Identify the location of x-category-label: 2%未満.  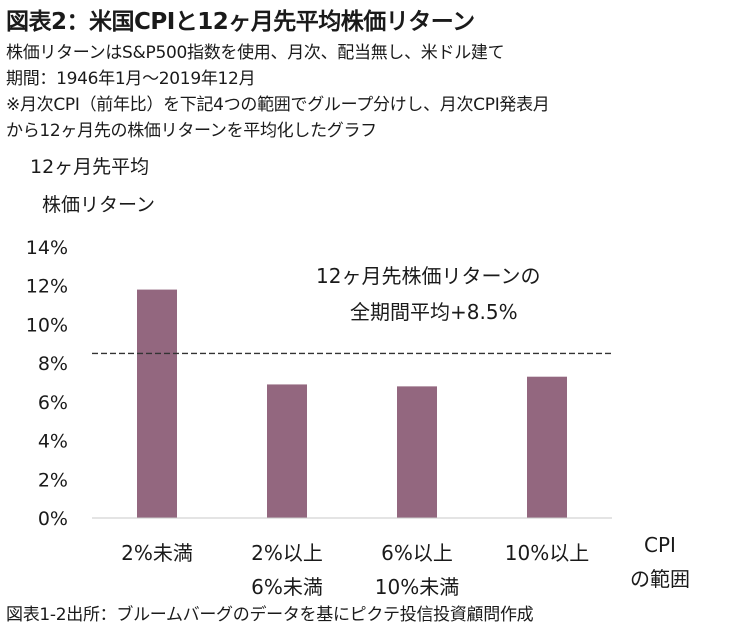
(157, 553).